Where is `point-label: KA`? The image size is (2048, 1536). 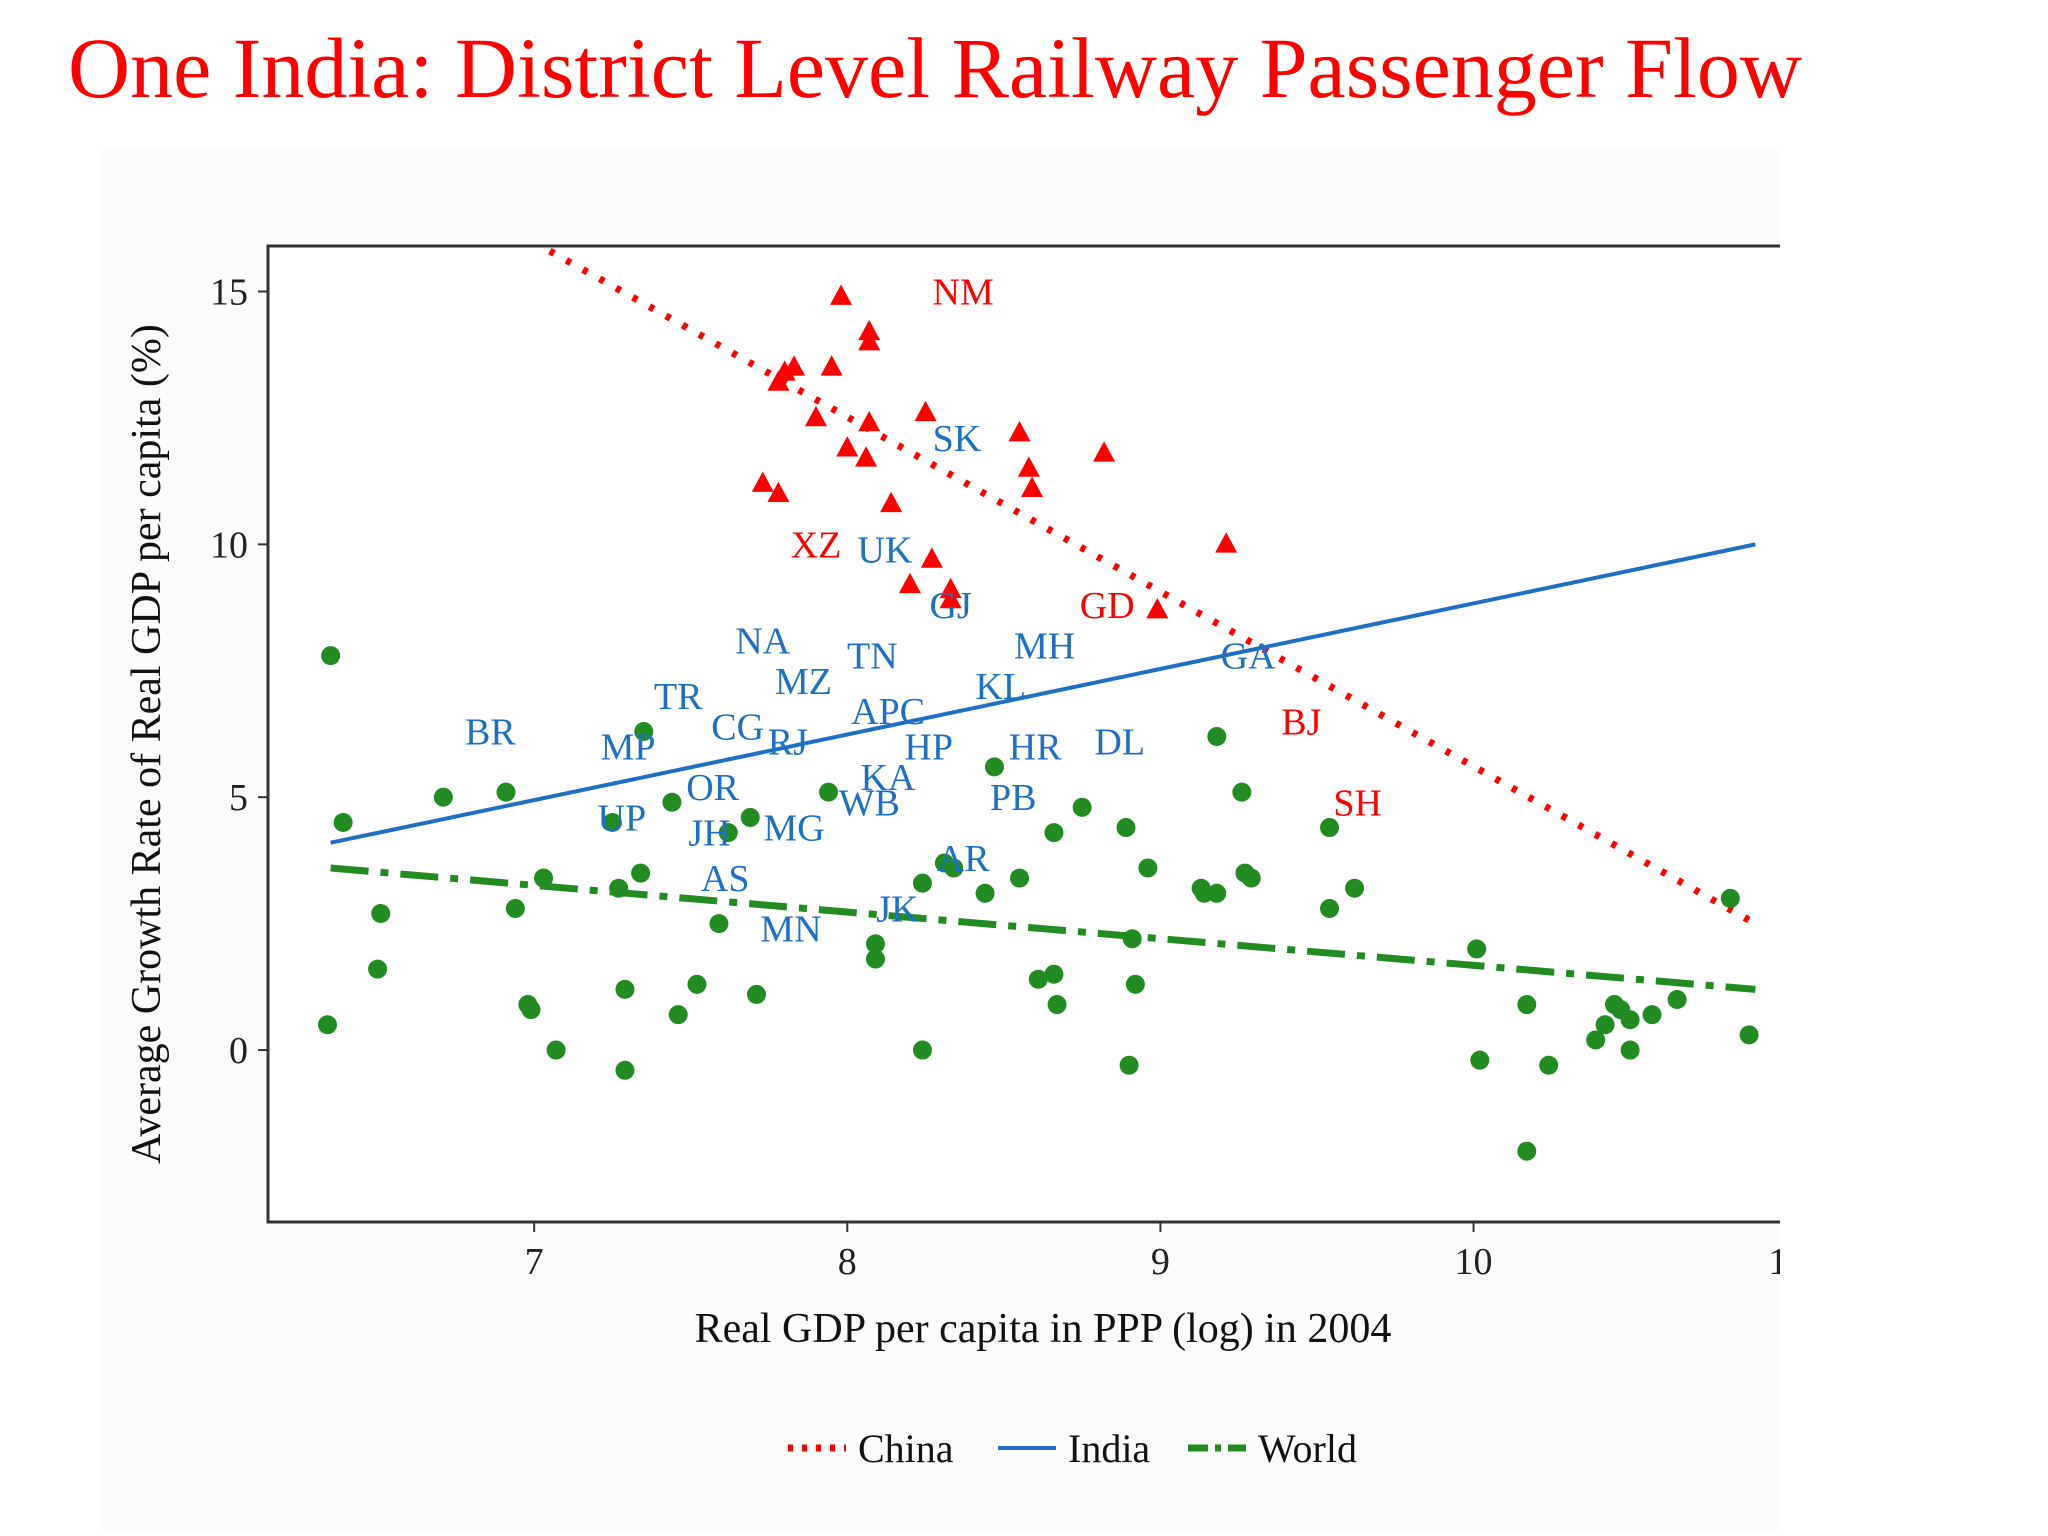
point-label: KA is located at coordinates (888, 778).